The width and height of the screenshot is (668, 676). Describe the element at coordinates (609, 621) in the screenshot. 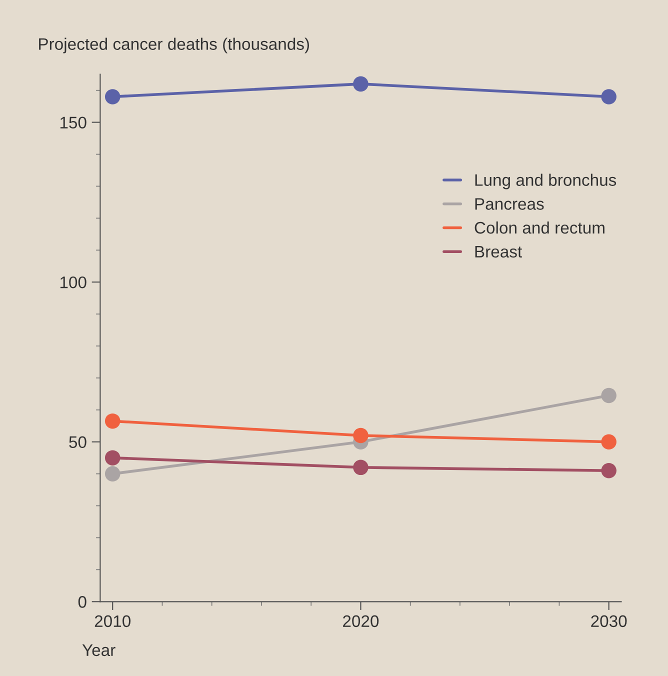

I see `x-tick-label: 2030` at that location.